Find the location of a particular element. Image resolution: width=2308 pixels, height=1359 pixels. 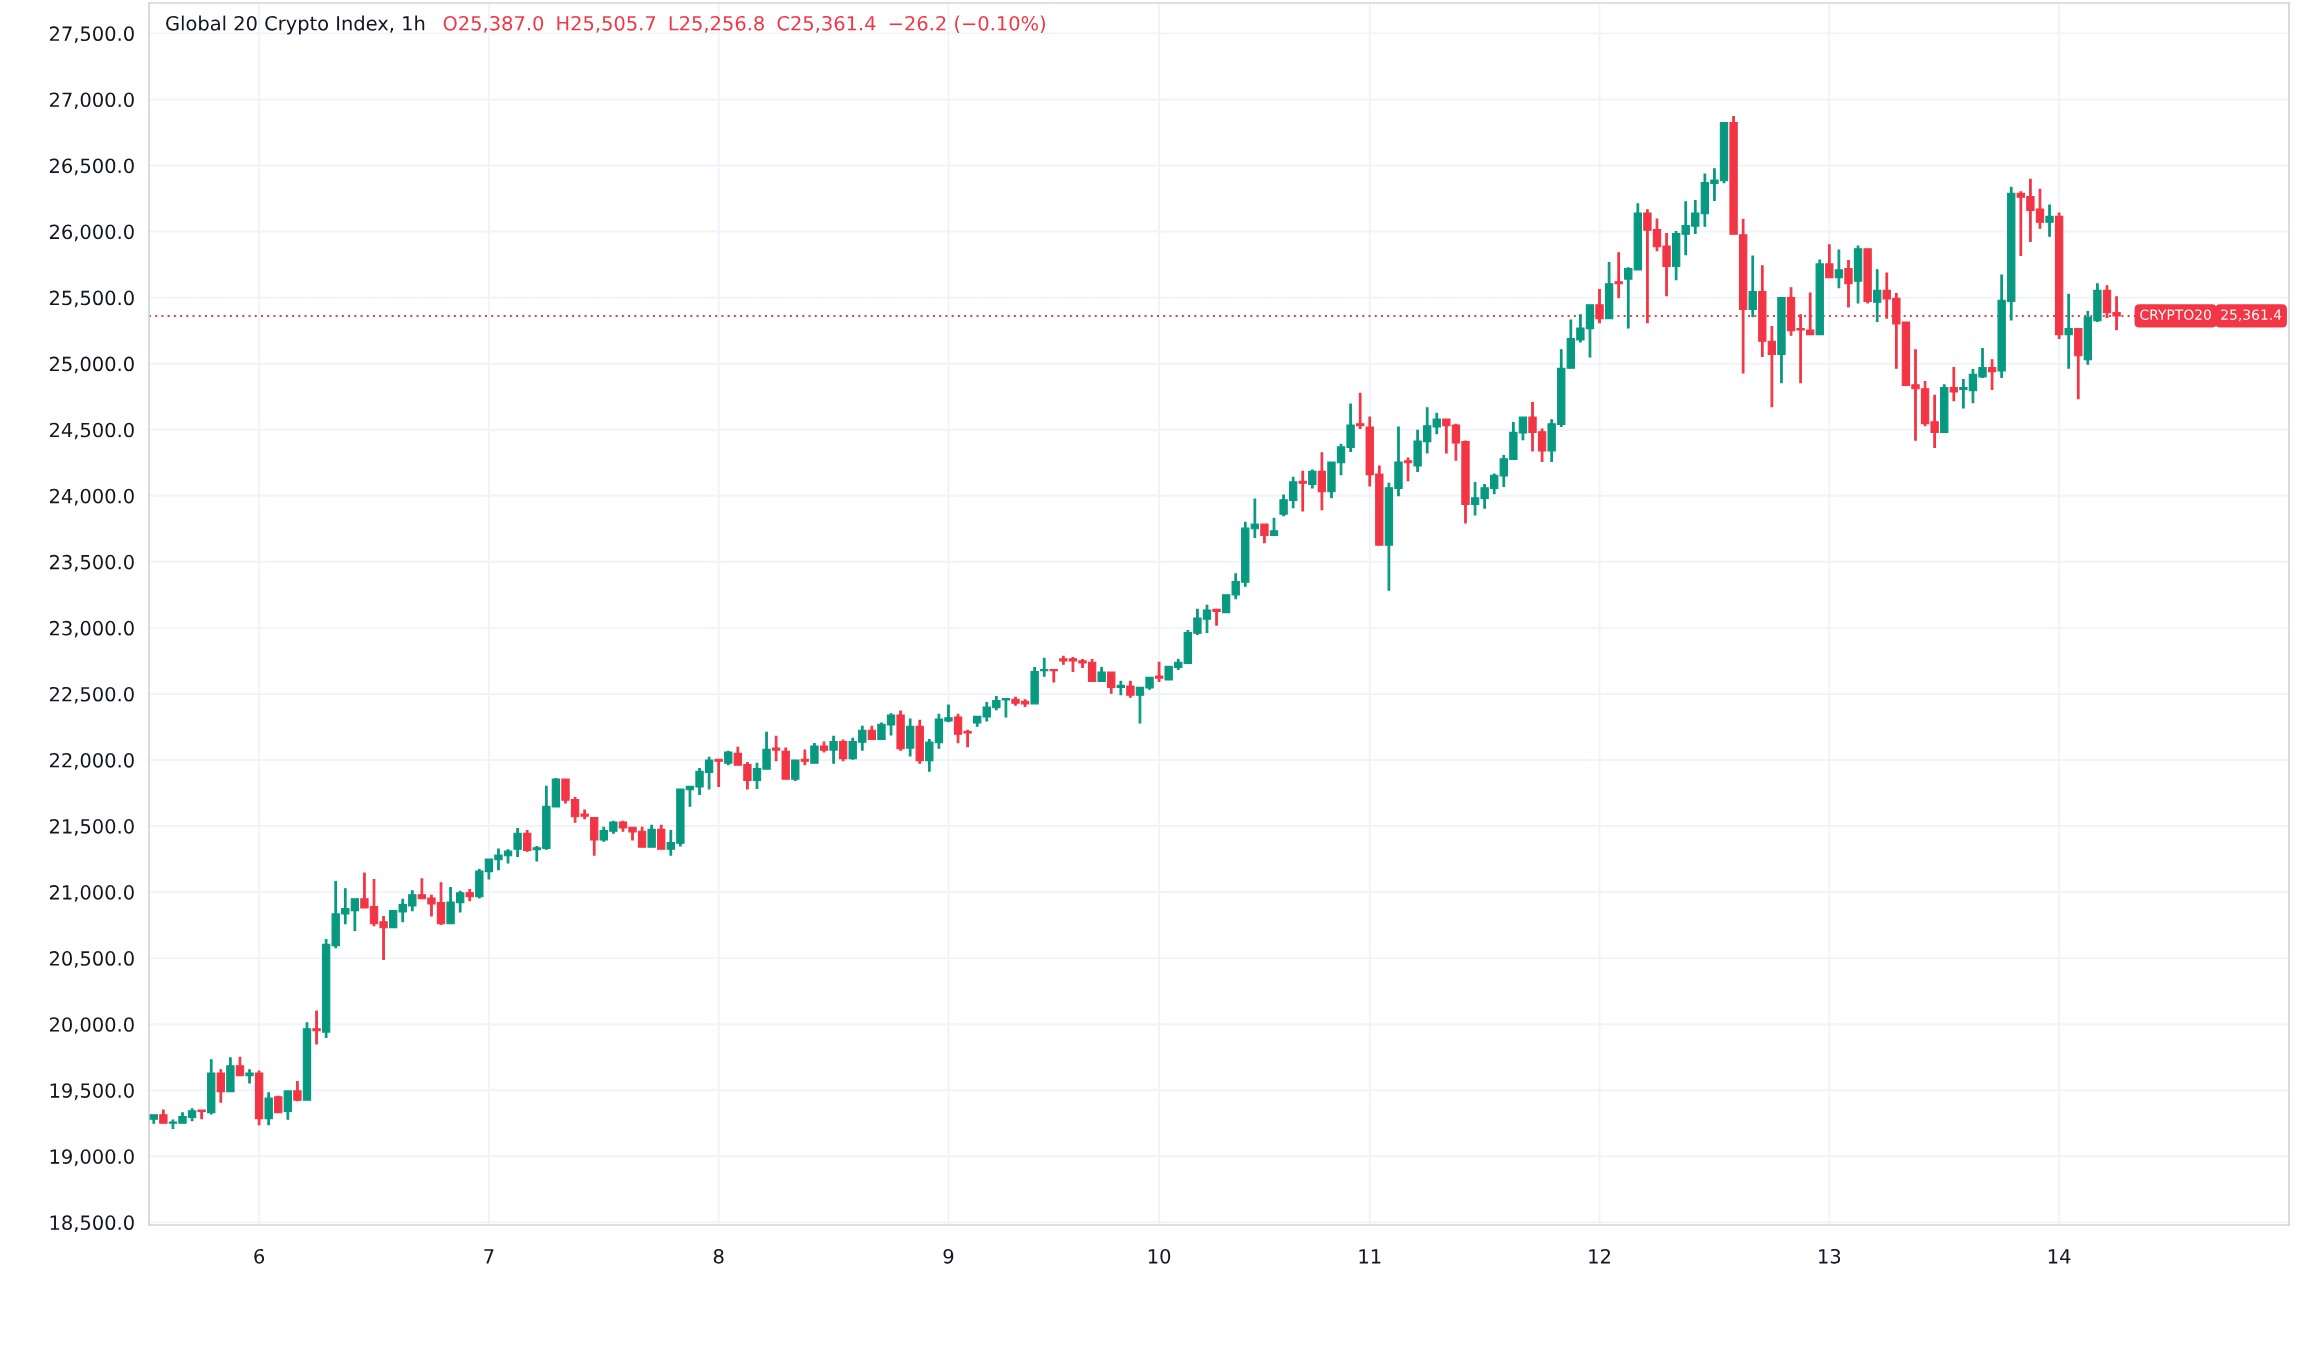

x-tick-label: 13 is located at coordinates (1830, 1256).